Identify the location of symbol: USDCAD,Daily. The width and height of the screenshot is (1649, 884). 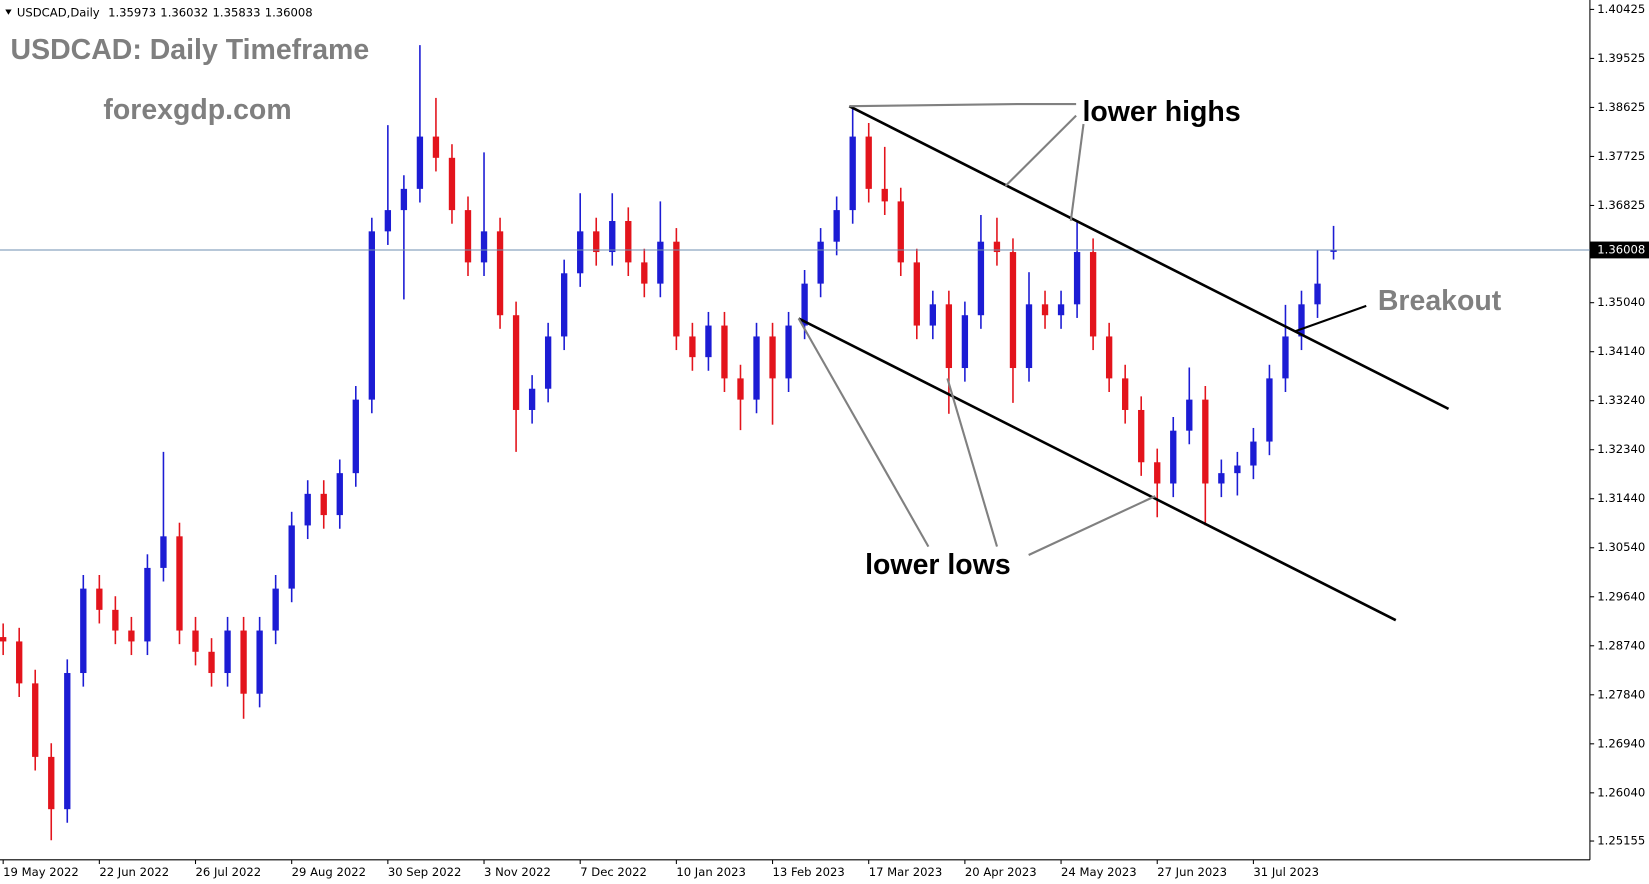
(58, 12).